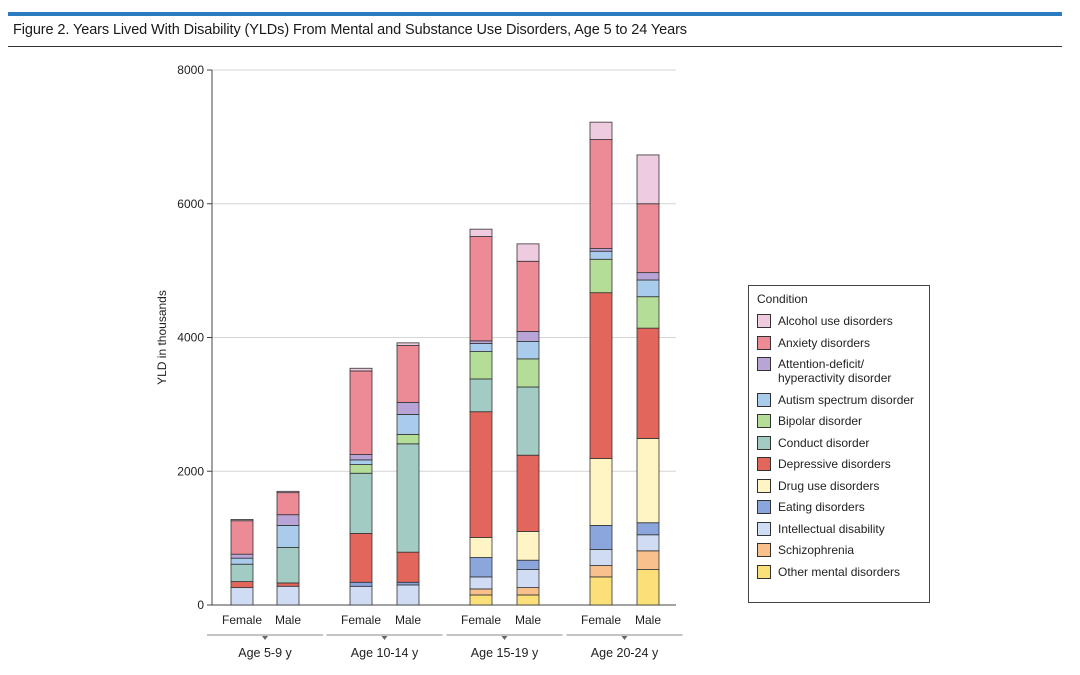 The height and width of the screenshot is (675, 1080). Describe the element at coordinates (385, 653) in the screenshot. I see `group-label: Age 10-14 y` at that location.